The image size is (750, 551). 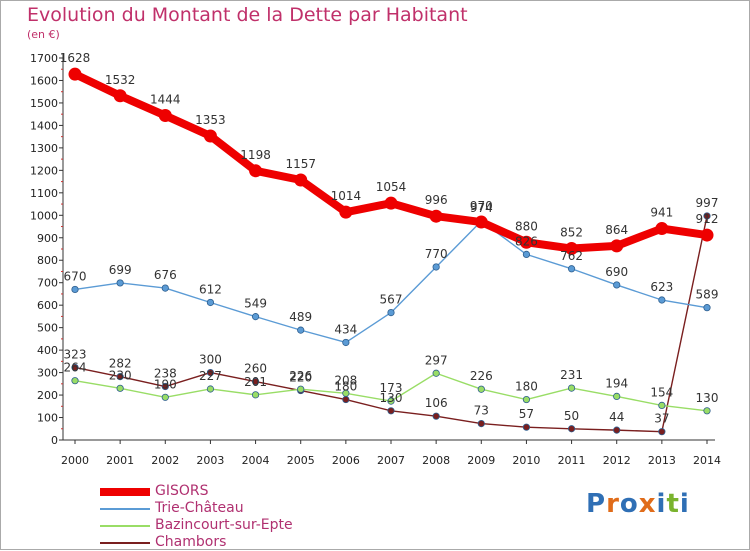 I want to click on y-tick-label: 1700, so click(x=44, y=58).